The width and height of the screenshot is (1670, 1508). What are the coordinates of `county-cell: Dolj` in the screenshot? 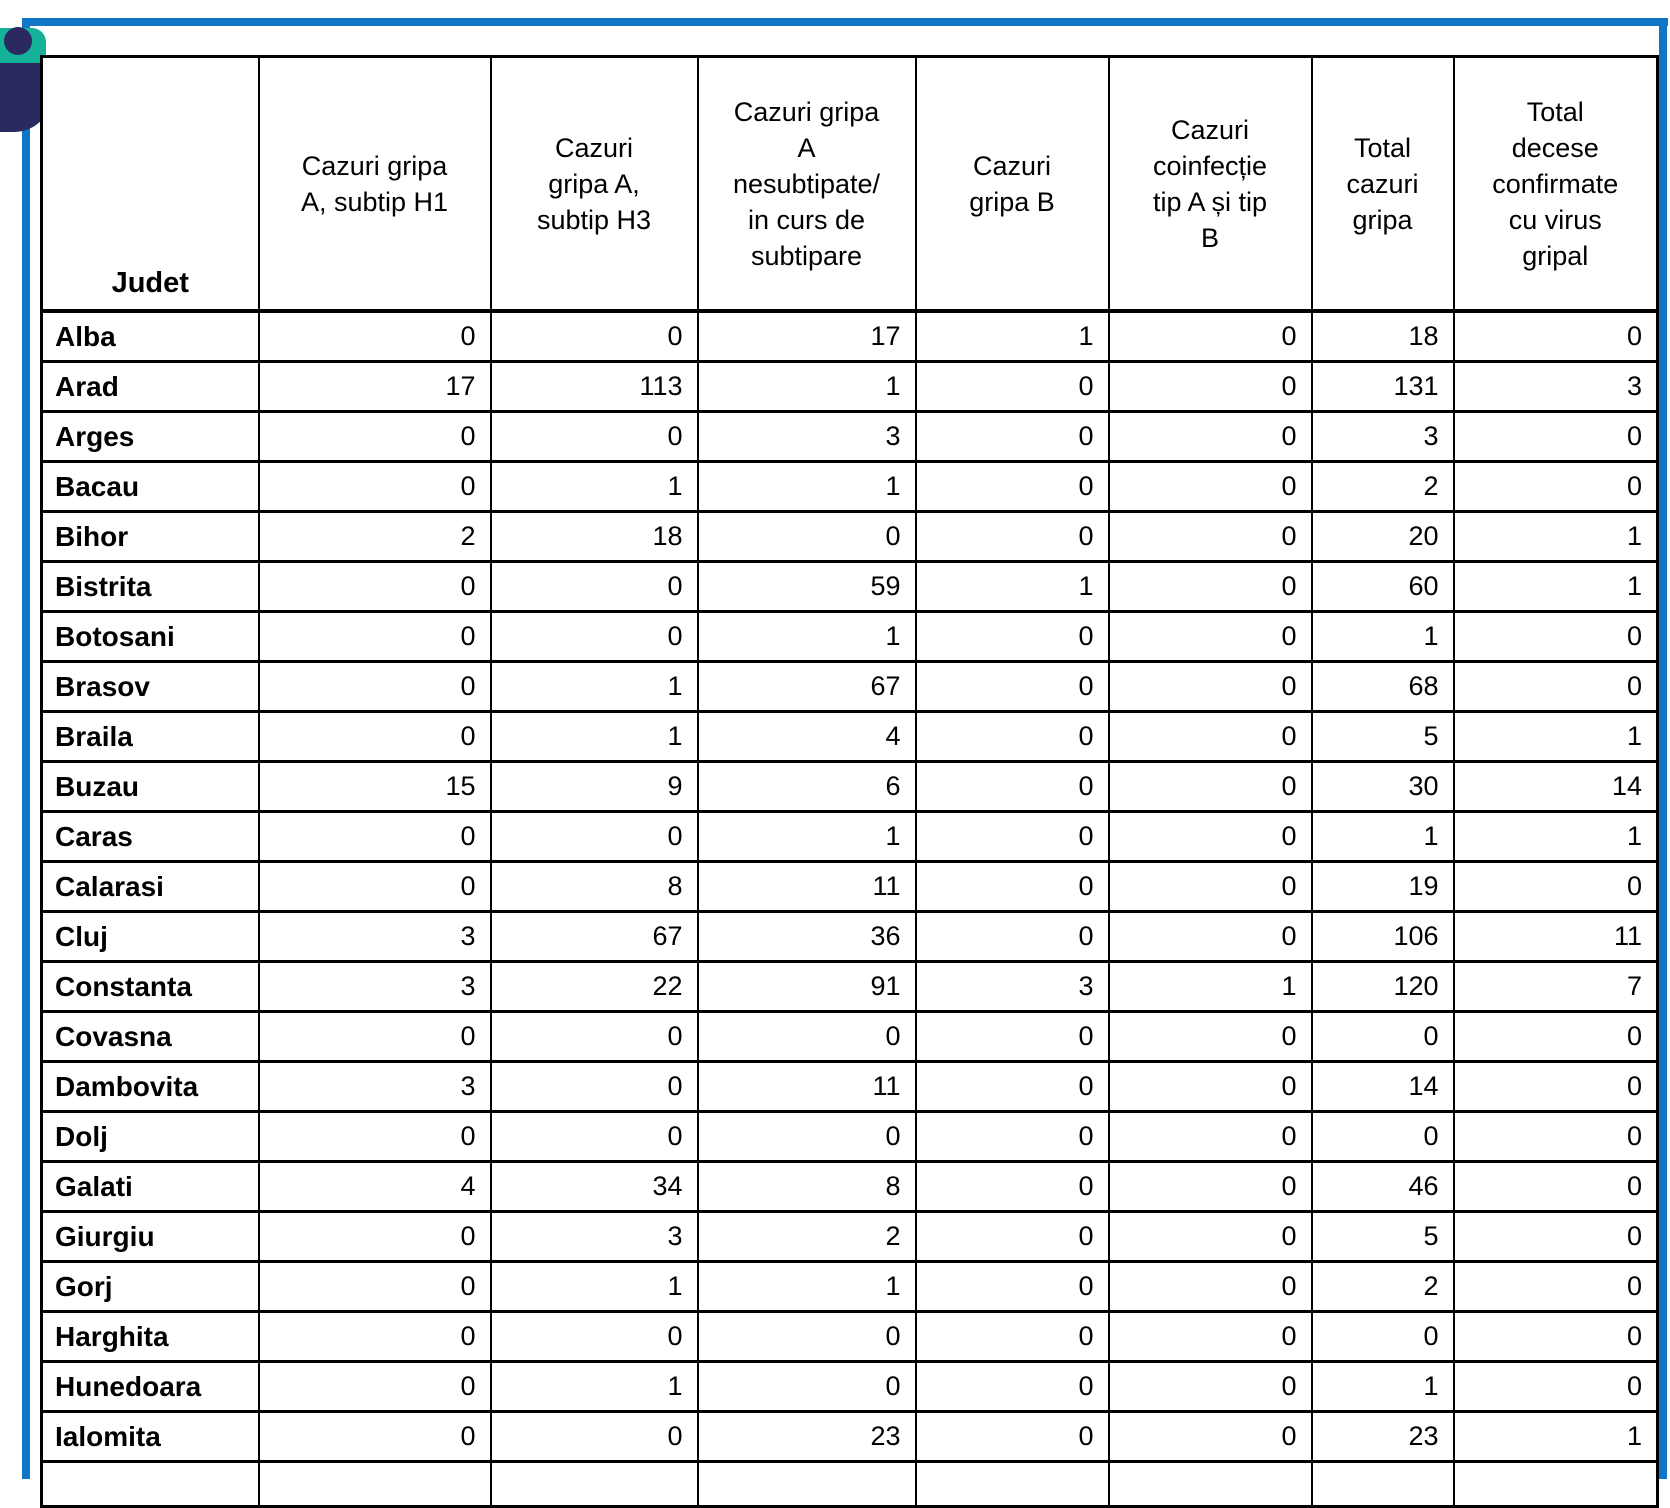 It's located at (150, 1136).